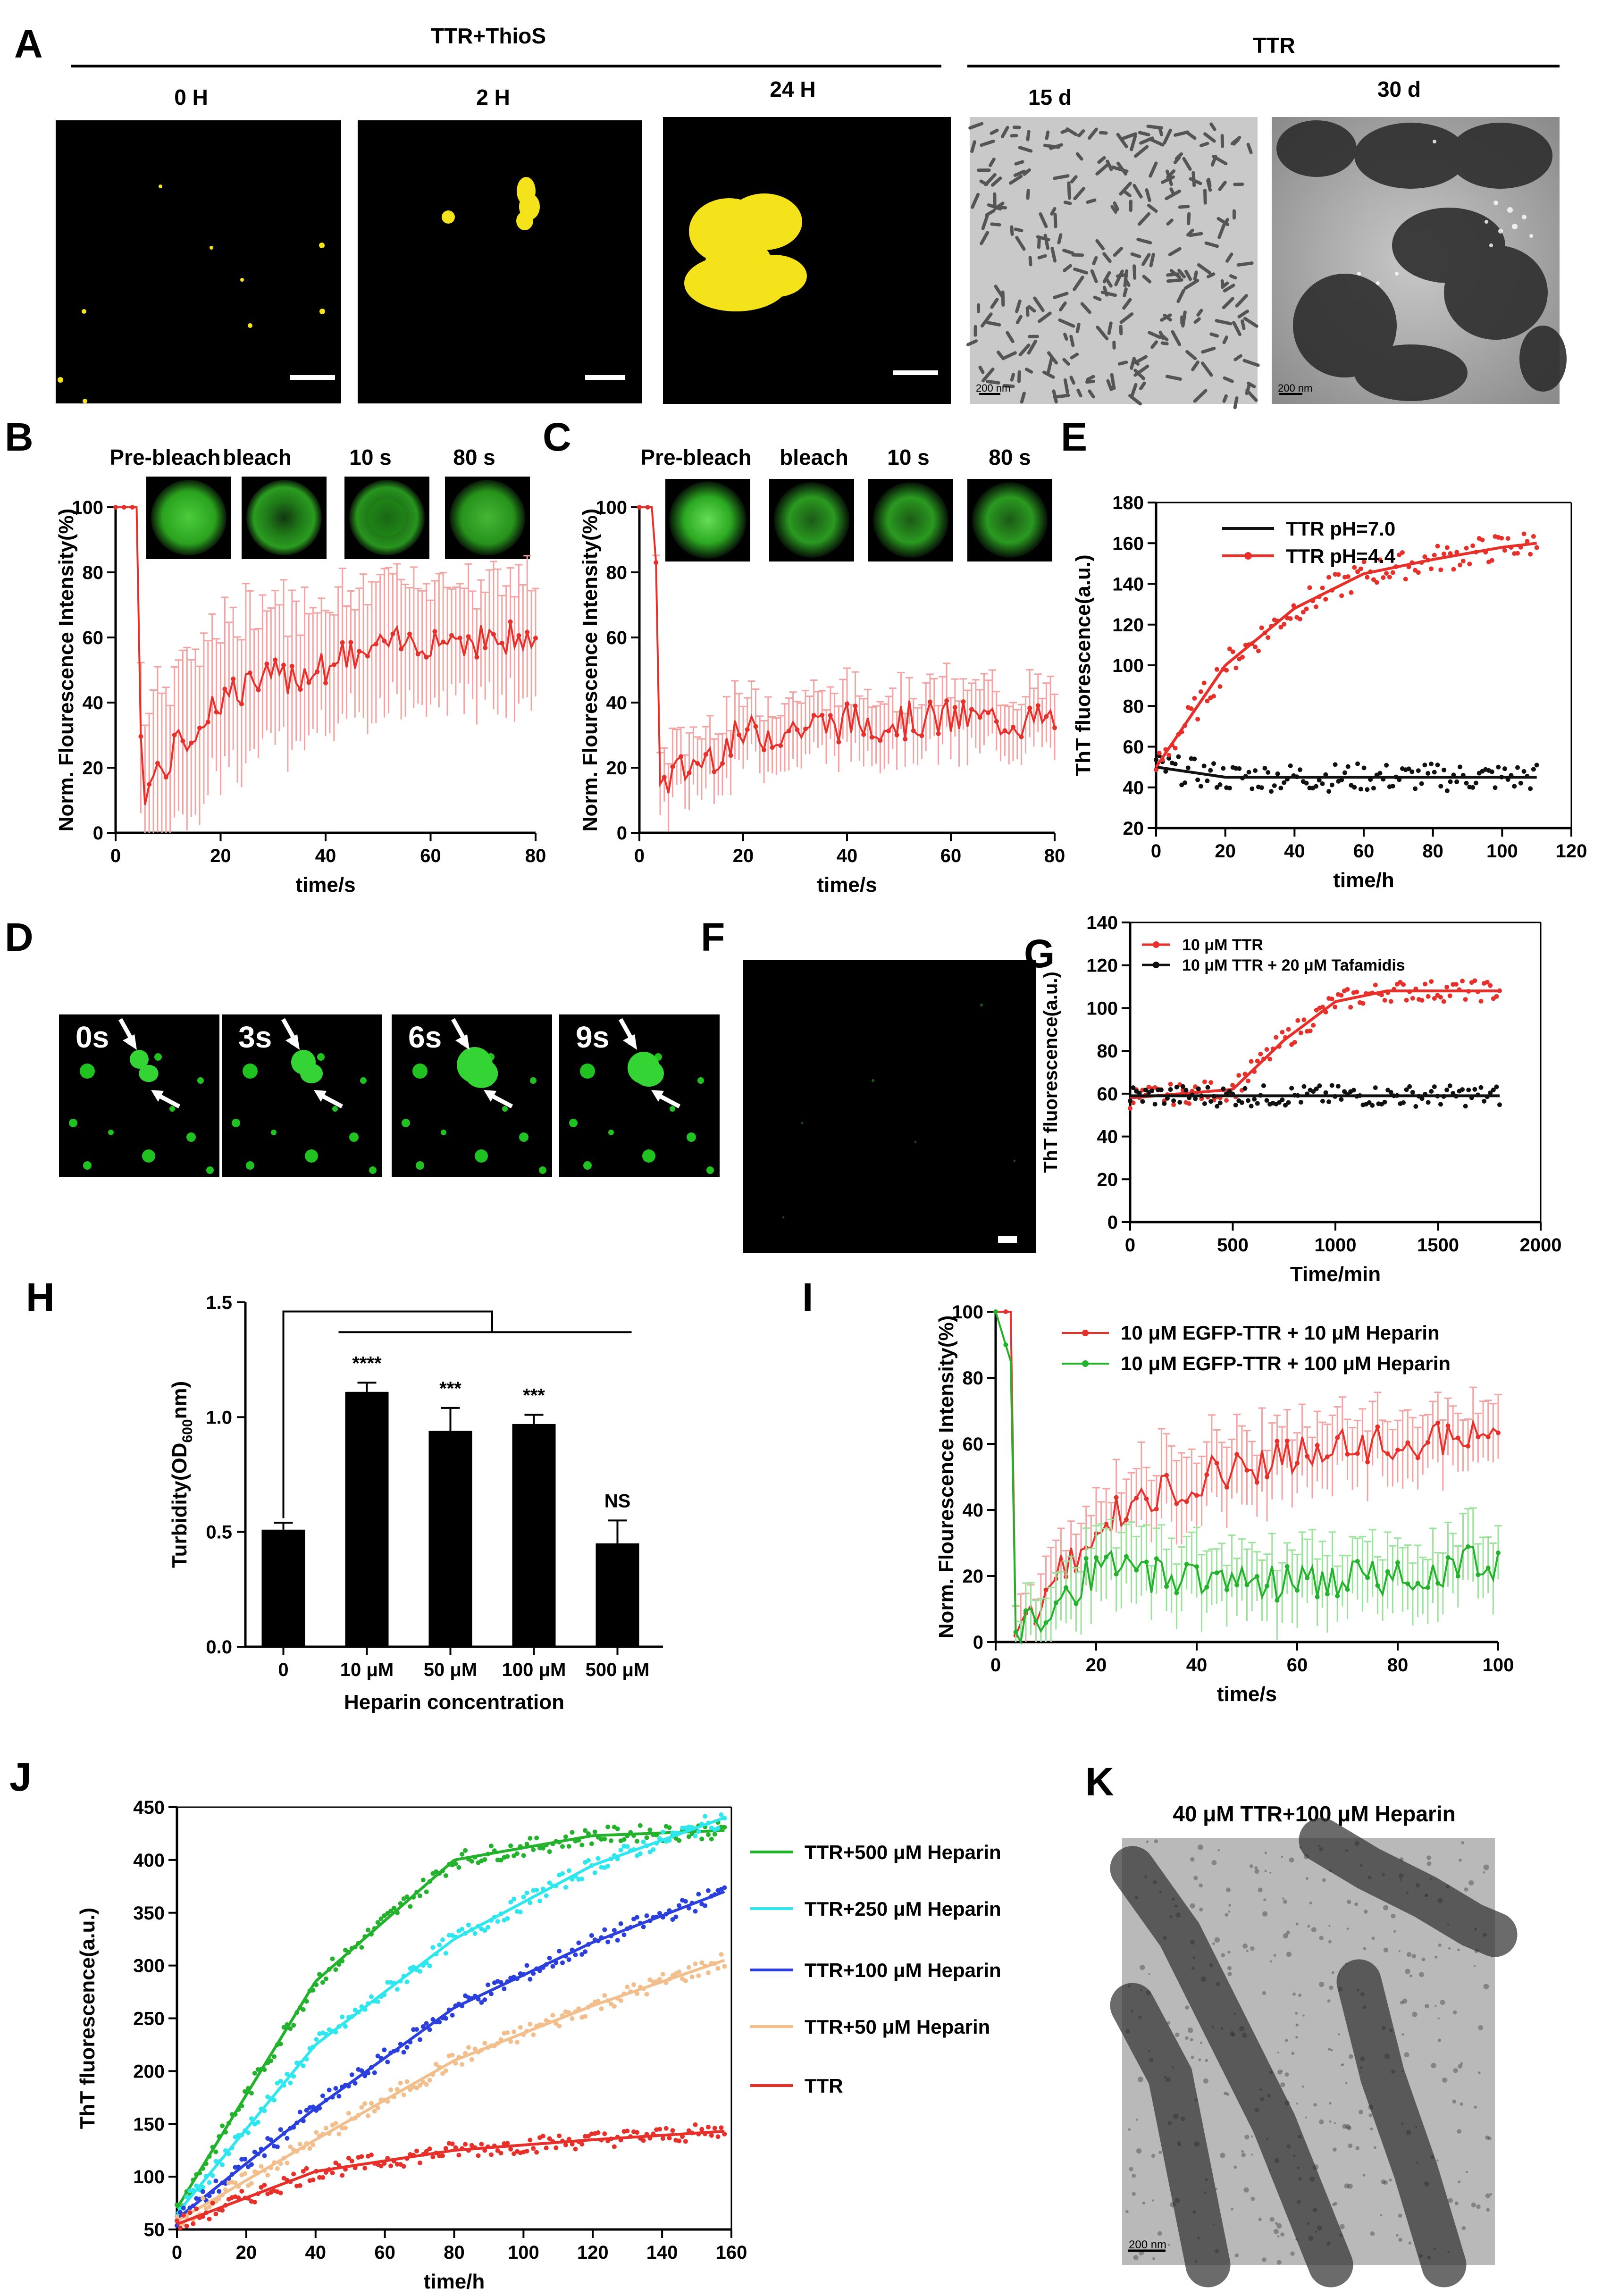 Image resolution: width=1619 pixels, height=2296 pixels. What do you see at coordinates (1133, 706) in the screenshot?
I see `y-tick-label: 80` at bounding box center [1133, 706].